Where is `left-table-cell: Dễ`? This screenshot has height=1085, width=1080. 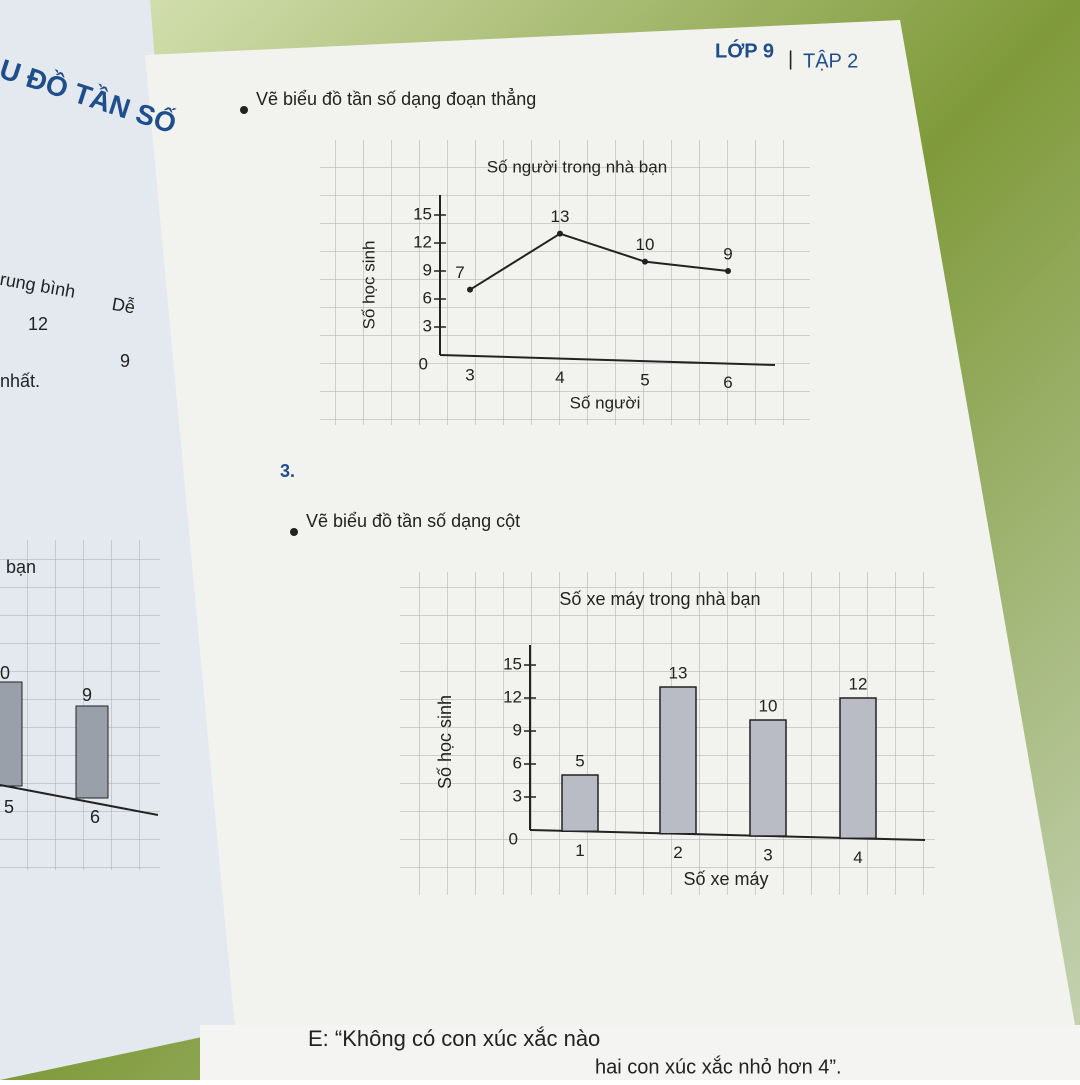
left-table-cell: Dễ is located at coordinates (123, 305).